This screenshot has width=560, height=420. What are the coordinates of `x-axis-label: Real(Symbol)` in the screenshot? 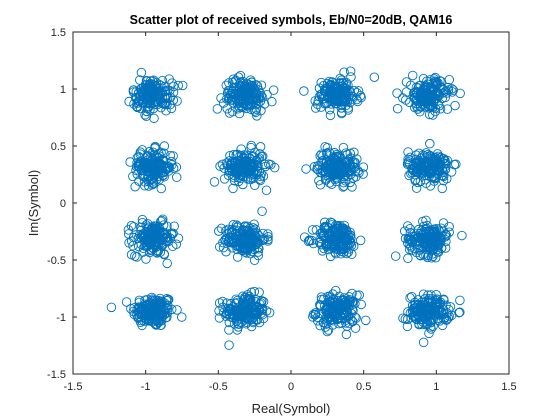 It's located at (291, 408).